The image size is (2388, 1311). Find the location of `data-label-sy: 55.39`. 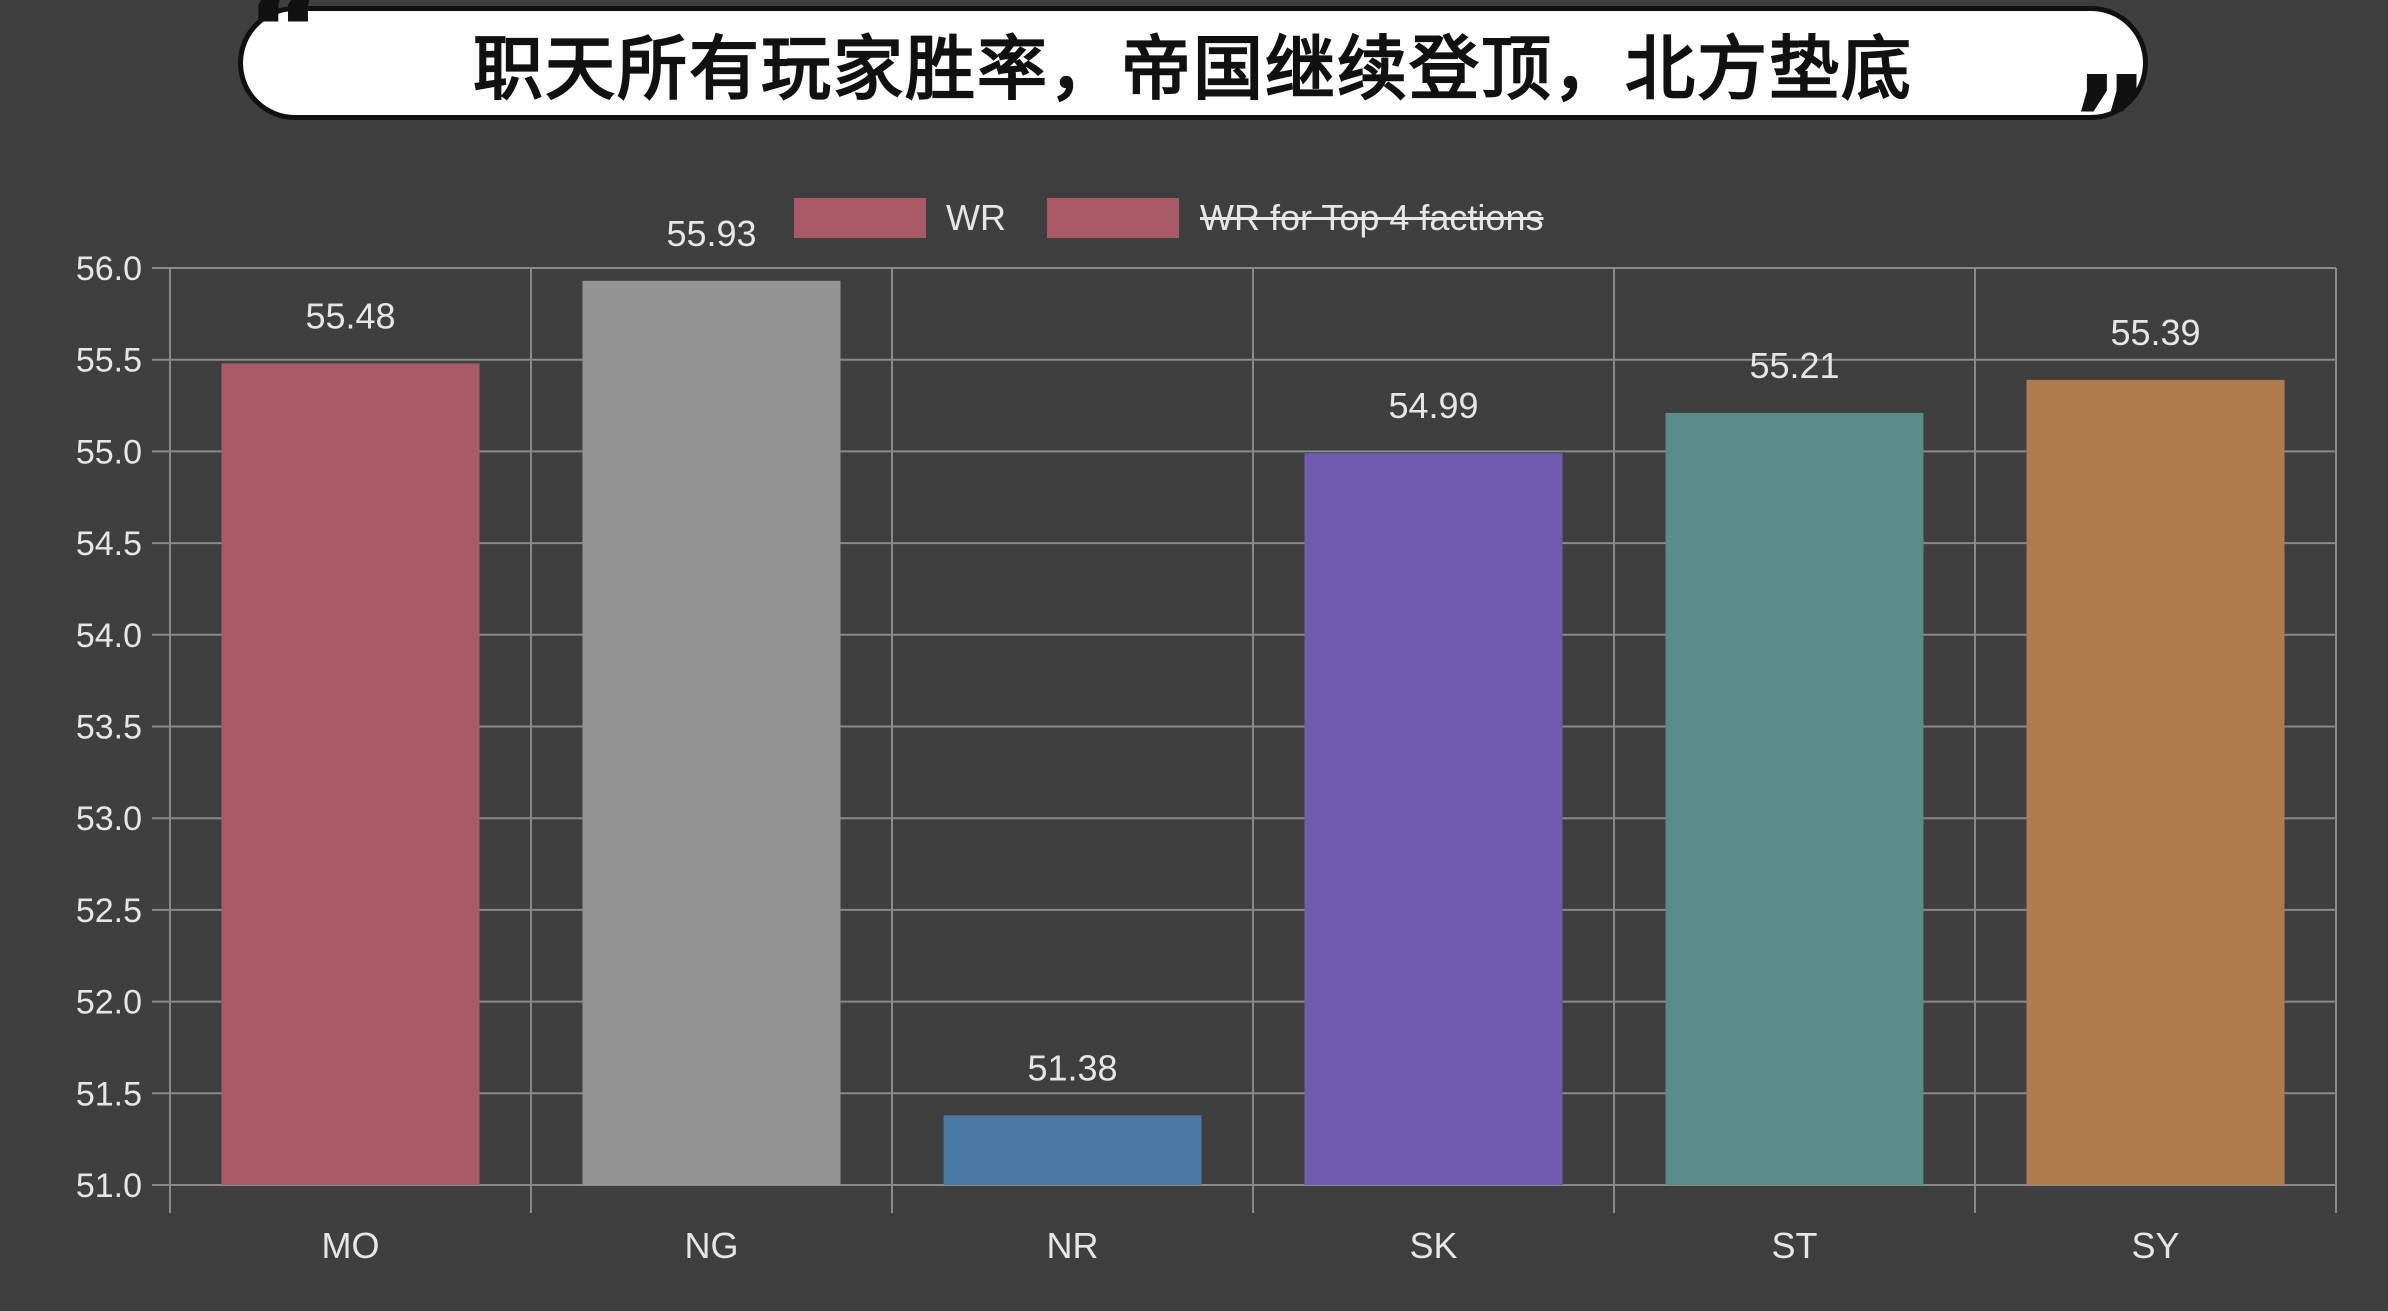

data-label-sy: 55.39 is located at coordinates (2155, 332).